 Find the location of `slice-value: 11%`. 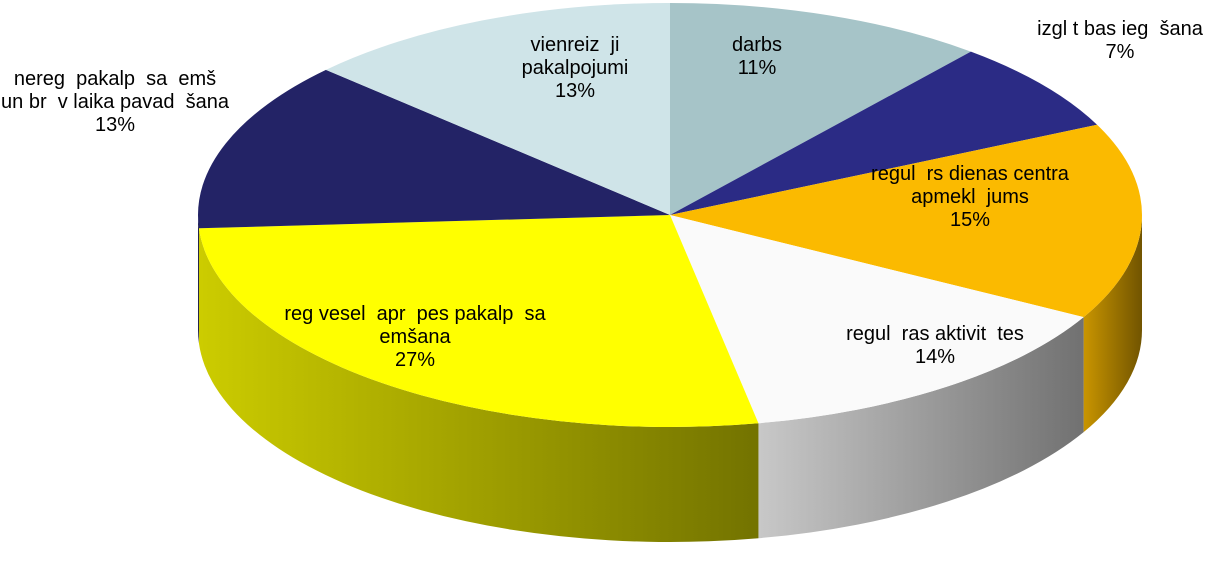

slice-value: 11% is located at coordinates (757, 68).